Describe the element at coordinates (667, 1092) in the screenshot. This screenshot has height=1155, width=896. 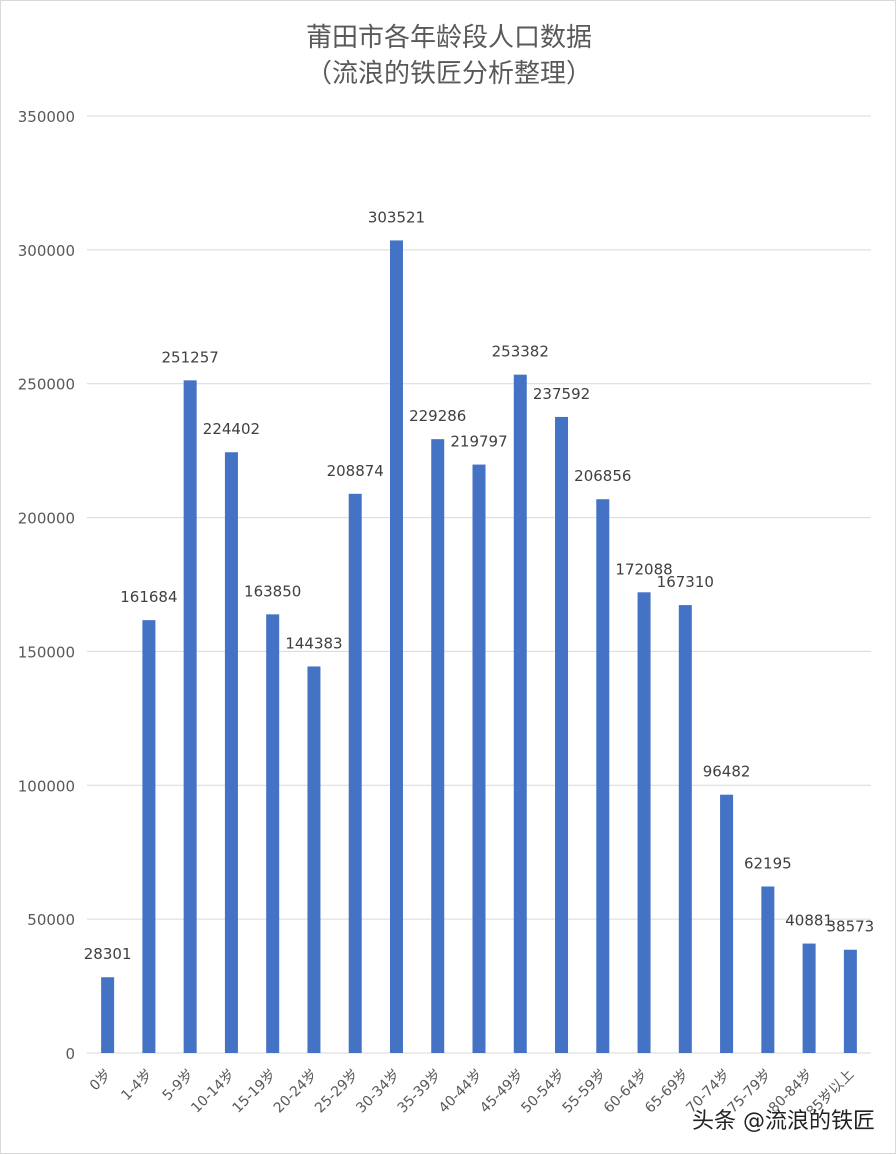
I see `x-tick-label: 65-69岁` at that location.